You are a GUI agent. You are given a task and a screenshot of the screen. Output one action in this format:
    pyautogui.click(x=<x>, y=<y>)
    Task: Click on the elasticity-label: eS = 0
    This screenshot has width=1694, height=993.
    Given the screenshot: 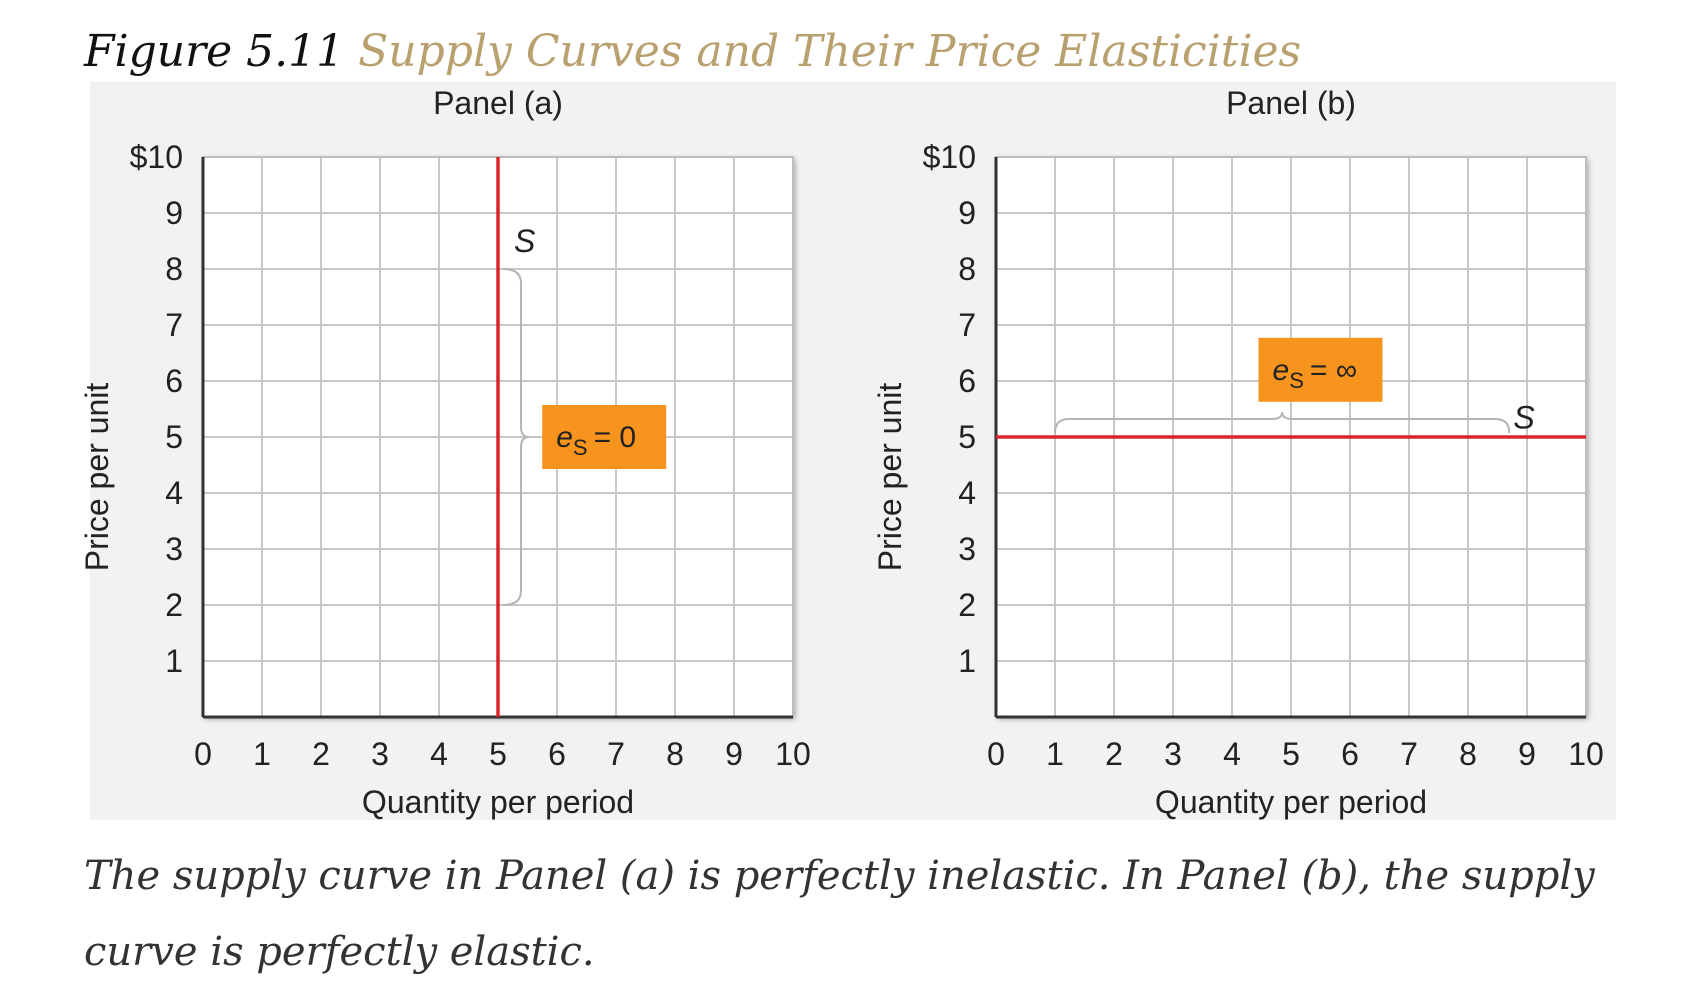 What is the action you would take?
    pyautogui.click(x=596, y=440)
    